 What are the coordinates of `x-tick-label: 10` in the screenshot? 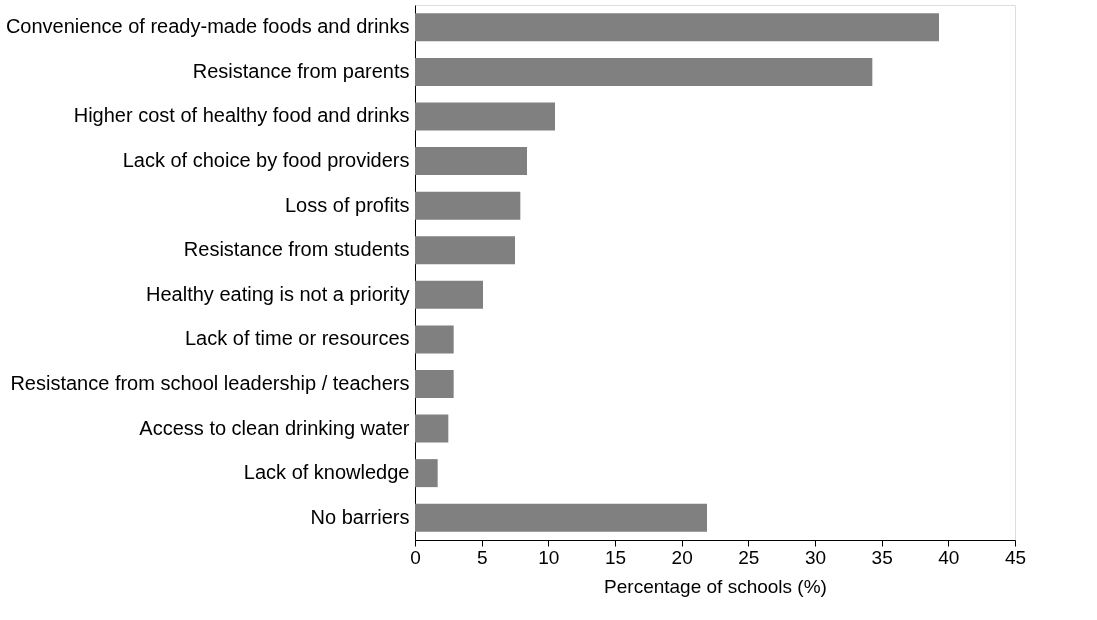 It's located at (549, 557).